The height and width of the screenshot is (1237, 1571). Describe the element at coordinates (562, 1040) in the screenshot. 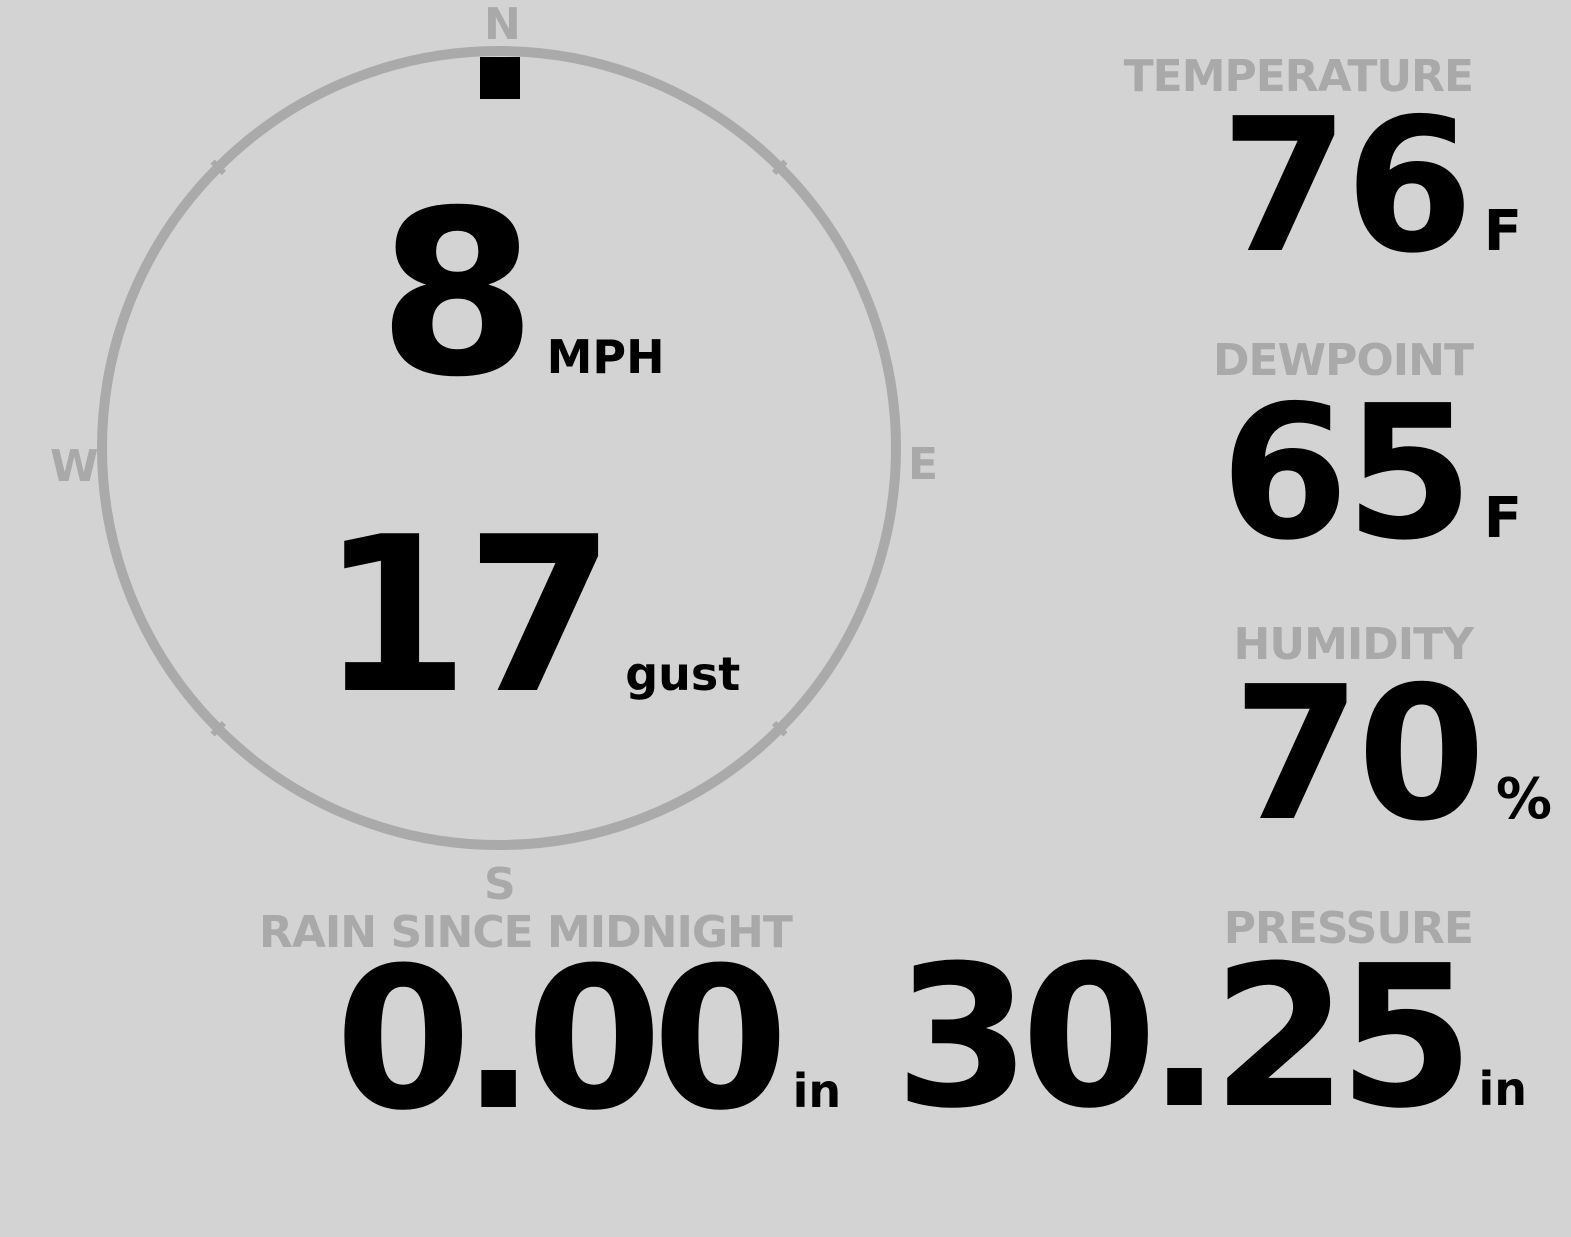

I see `rain-value: 0.00` at that location.